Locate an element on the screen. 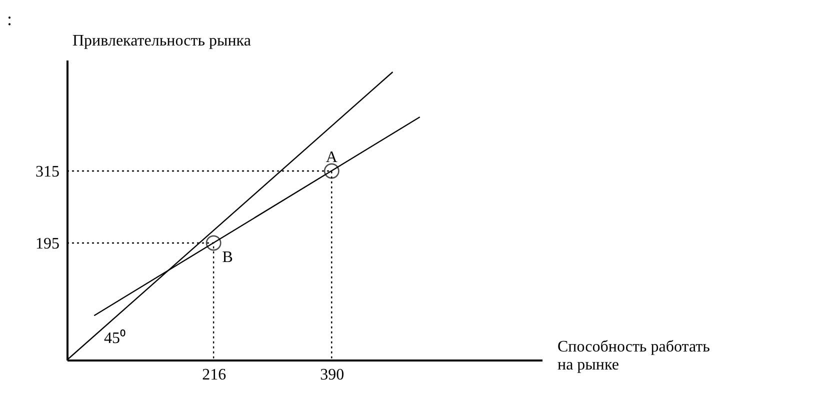  annotation: 45⁰ is located at coordinates (115, 338).